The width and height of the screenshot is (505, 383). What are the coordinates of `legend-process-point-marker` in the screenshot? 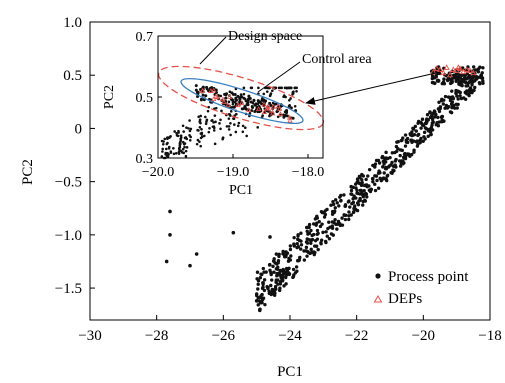 It's located at (378, 276).